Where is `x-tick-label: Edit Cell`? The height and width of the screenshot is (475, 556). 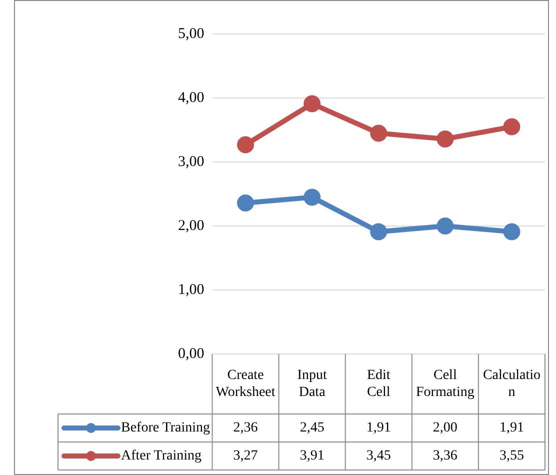 x-tick-label: Edit Cell is located at coordinates (378, 384).